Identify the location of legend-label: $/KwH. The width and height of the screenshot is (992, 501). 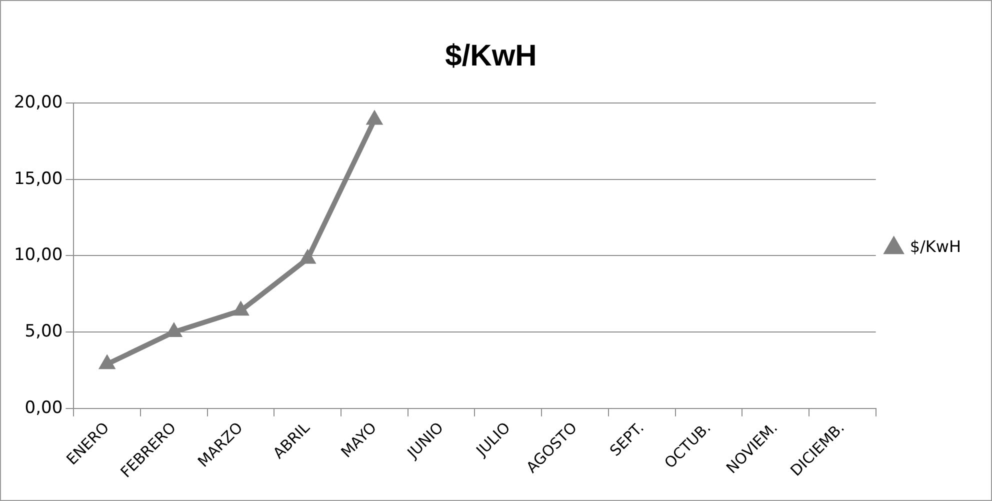
(936, 246).